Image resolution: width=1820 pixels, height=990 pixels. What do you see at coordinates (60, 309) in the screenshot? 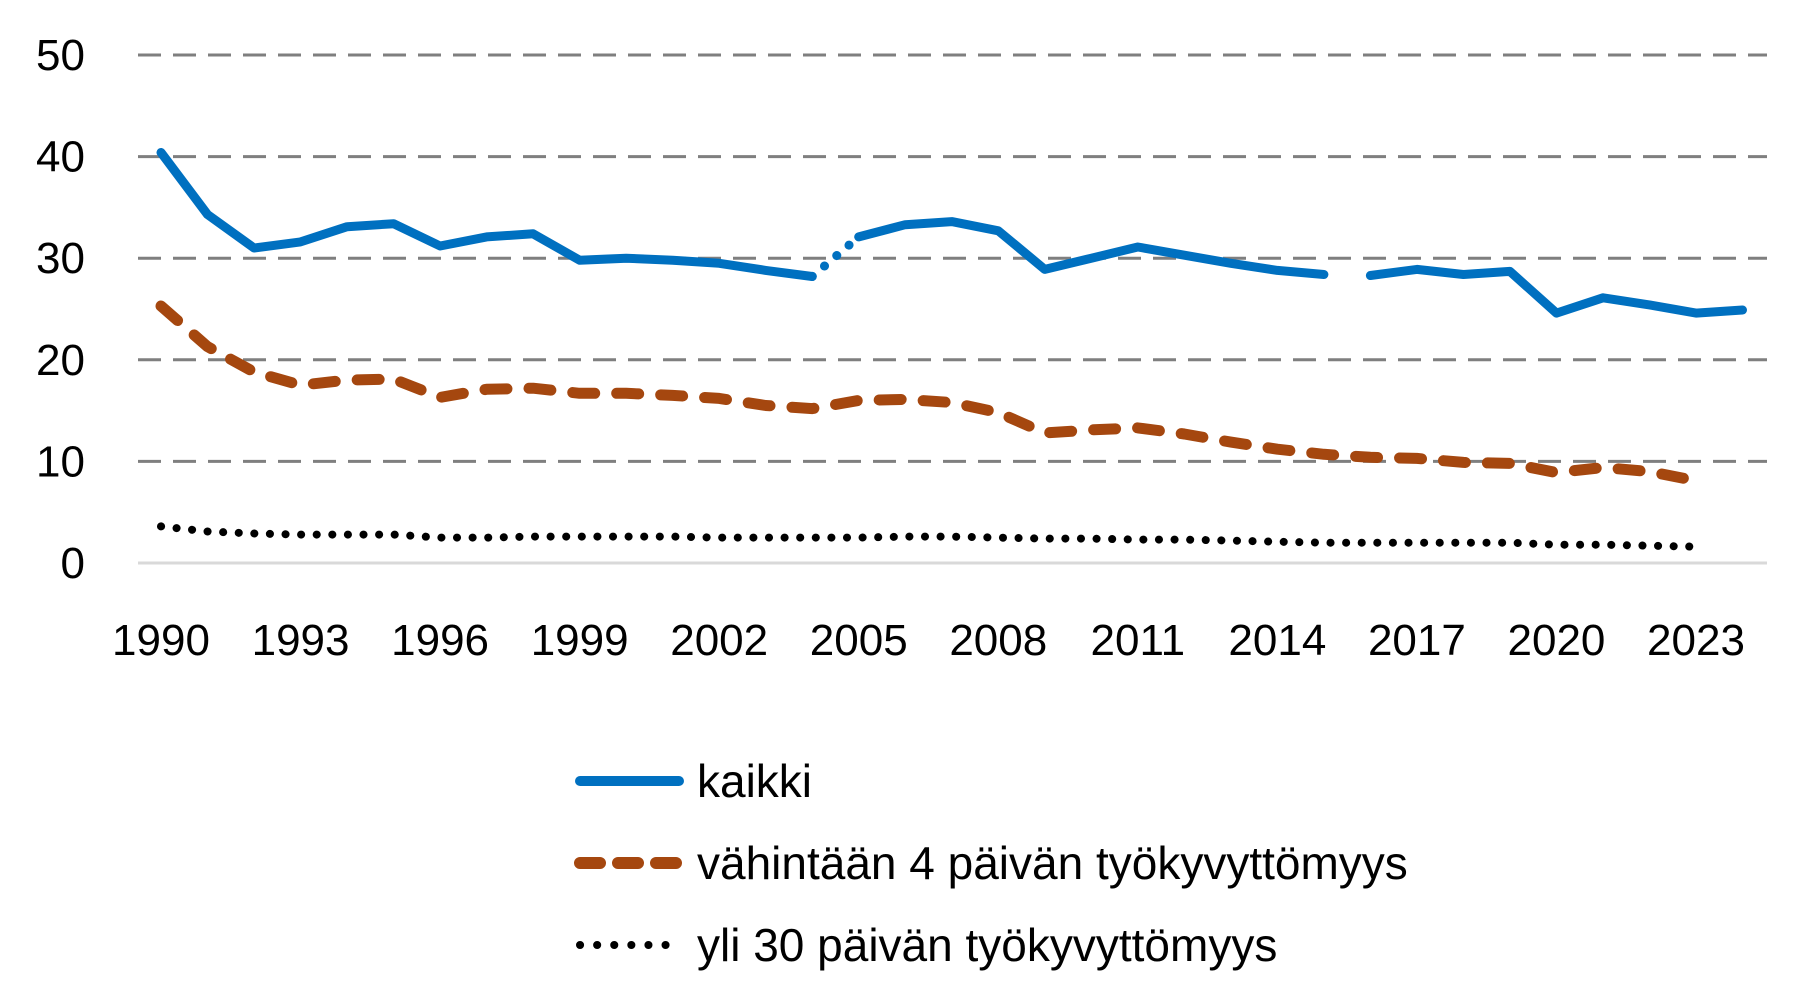
I see `y-axis-ticks: 0 10 20 30 40 50` at bounding box center [60, 309].